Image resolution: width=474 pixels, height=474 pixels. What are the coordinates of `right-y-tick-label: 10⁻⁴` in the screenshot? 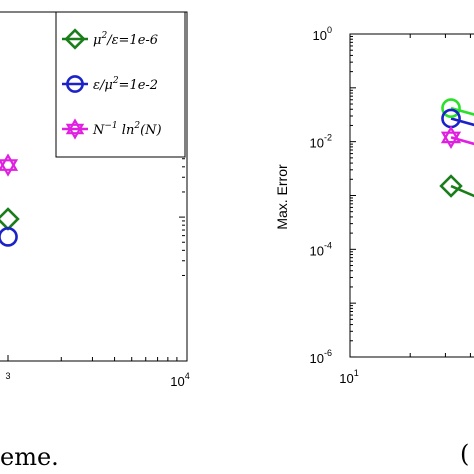 It's located at (321, 249).